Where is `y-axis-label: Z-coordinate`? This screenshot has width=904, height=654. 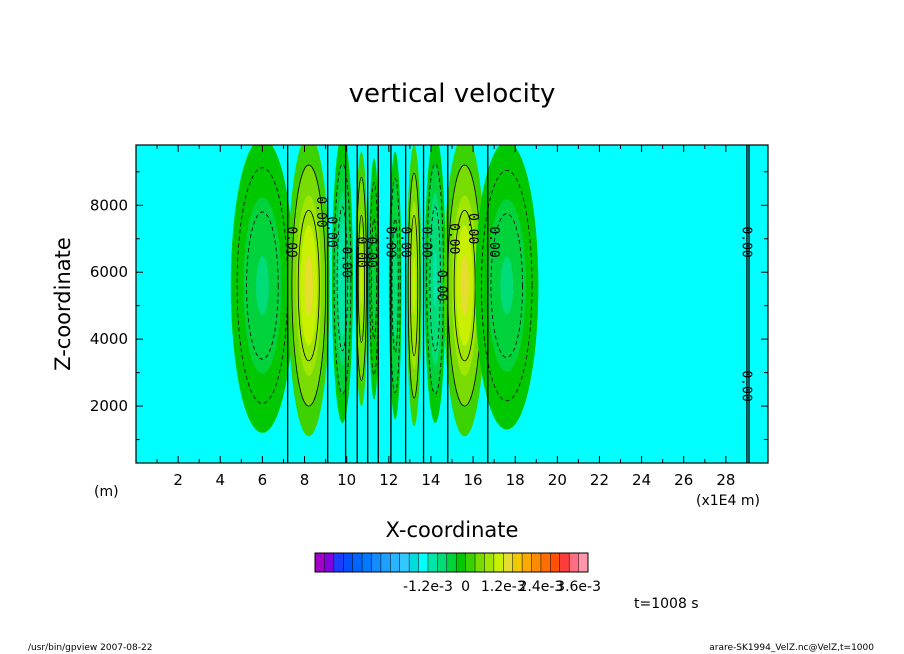 y-axis-label: Z-coordinate is located at coordinates (63, 304).